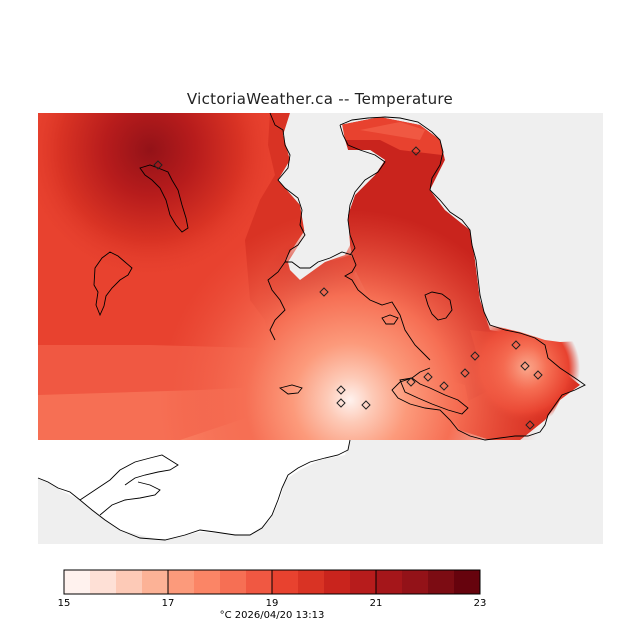  What do you see at coordinates (168, 603) in the screenshot?
I see `color-scale-tick-label: 17` at bounding box center [168, 603].